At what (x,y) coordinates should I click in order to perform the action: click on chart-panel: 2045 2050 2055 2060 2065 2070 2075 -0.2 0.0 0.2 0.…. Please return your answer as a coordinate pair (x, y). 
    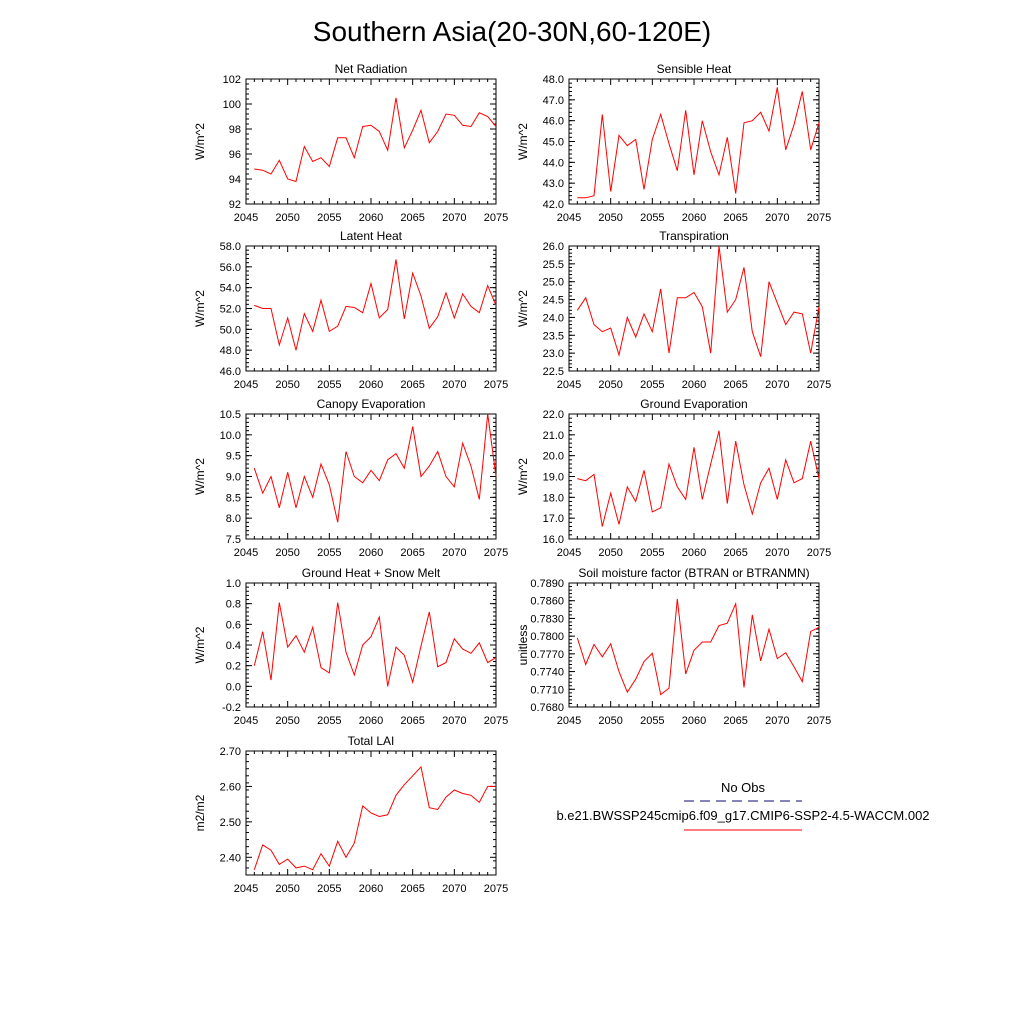
    Looking at the image, I should click on (350, 646).